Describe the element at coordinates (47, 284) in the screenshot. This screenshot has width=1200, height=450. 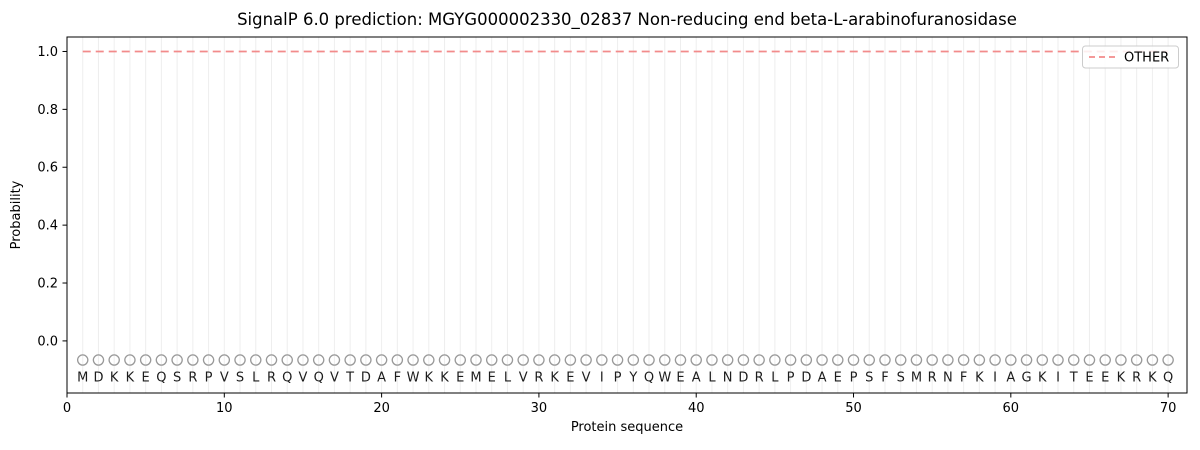
I see `y-tick-label: 0.2` at that location.